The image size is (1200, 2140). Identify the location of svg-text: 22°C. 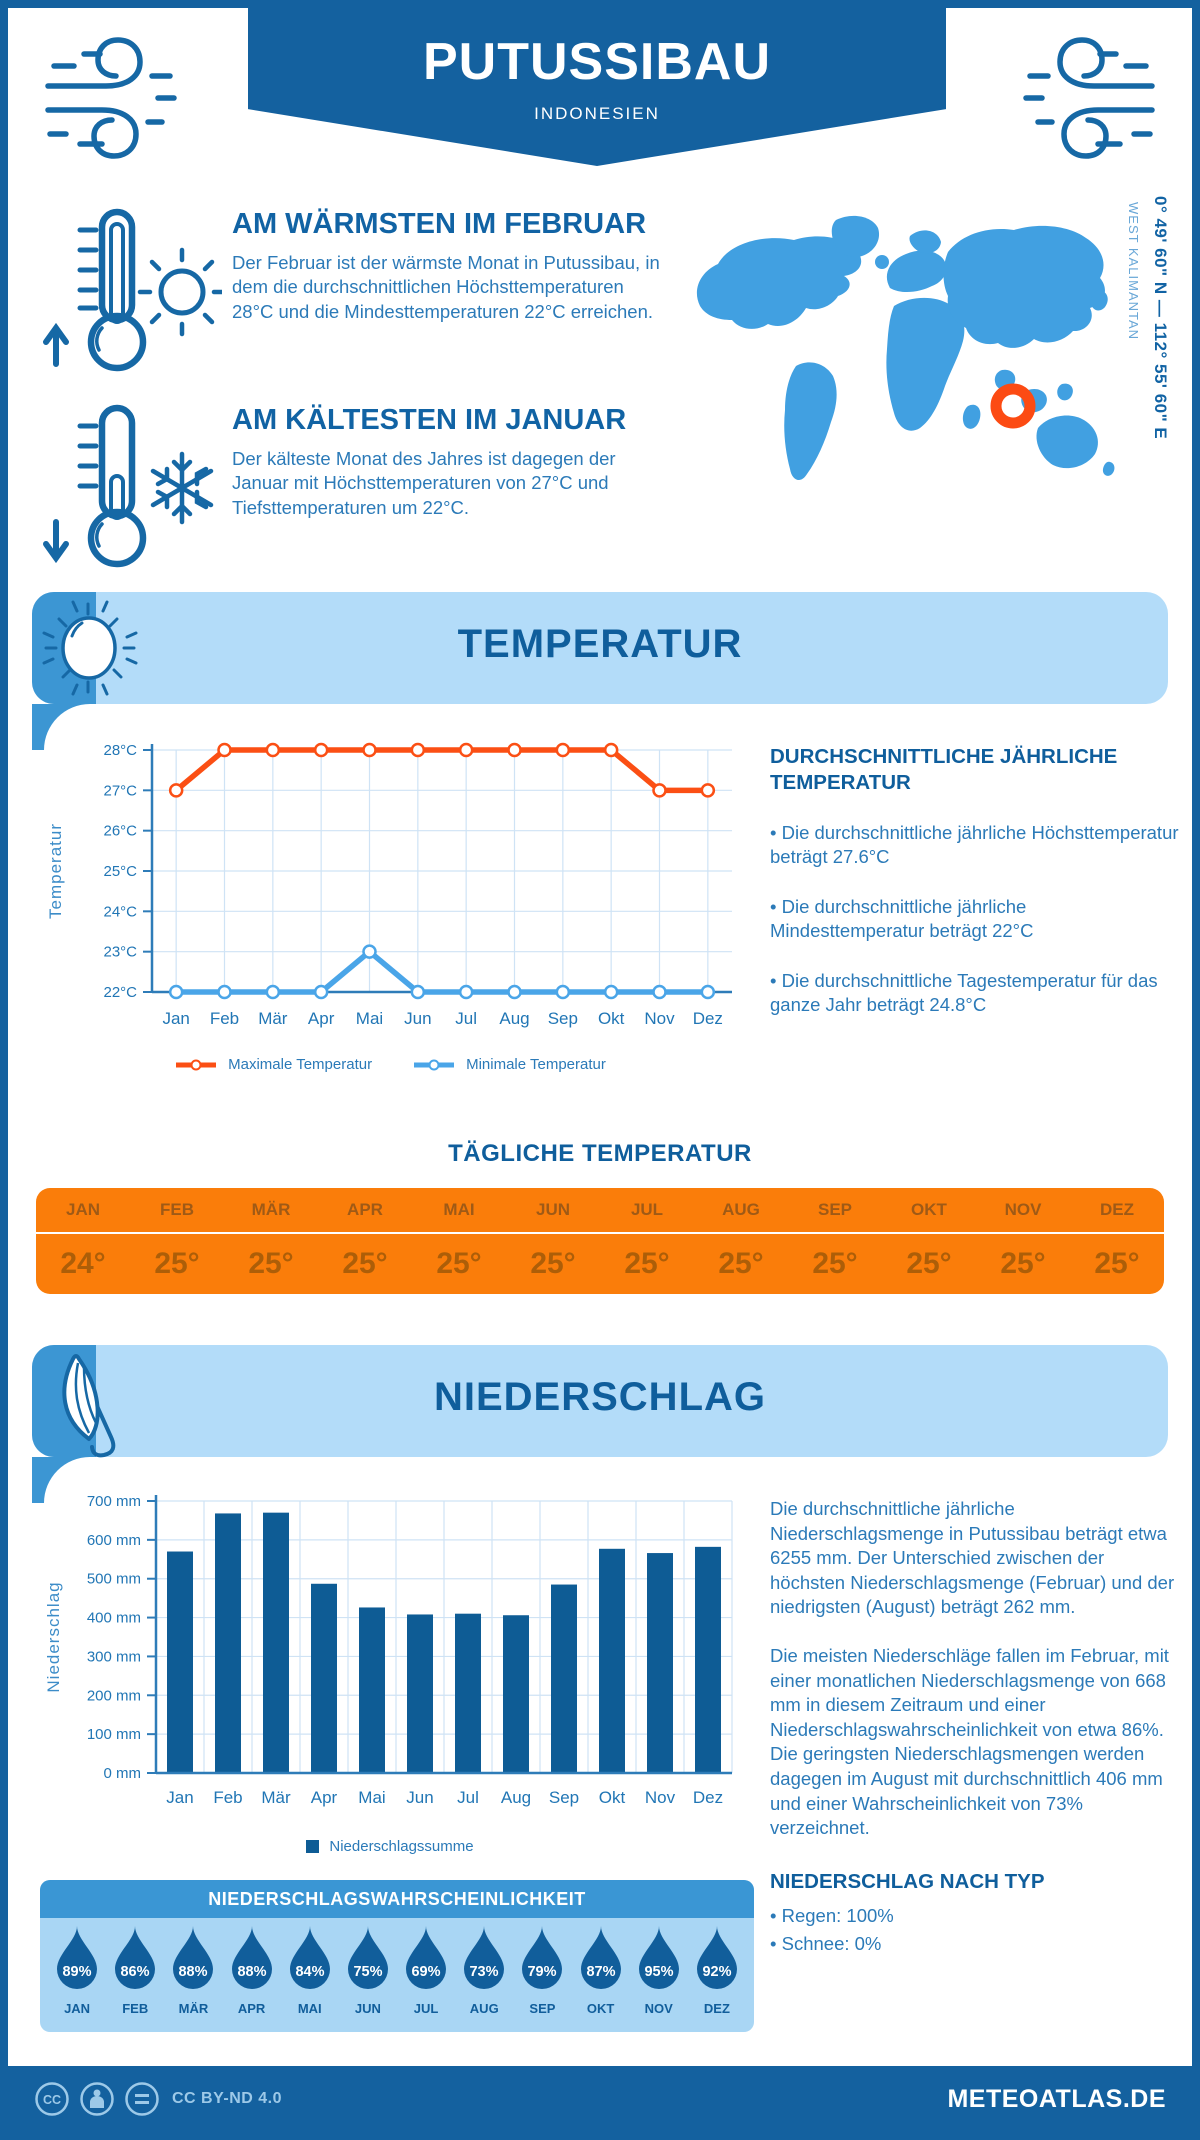
(120, 992).